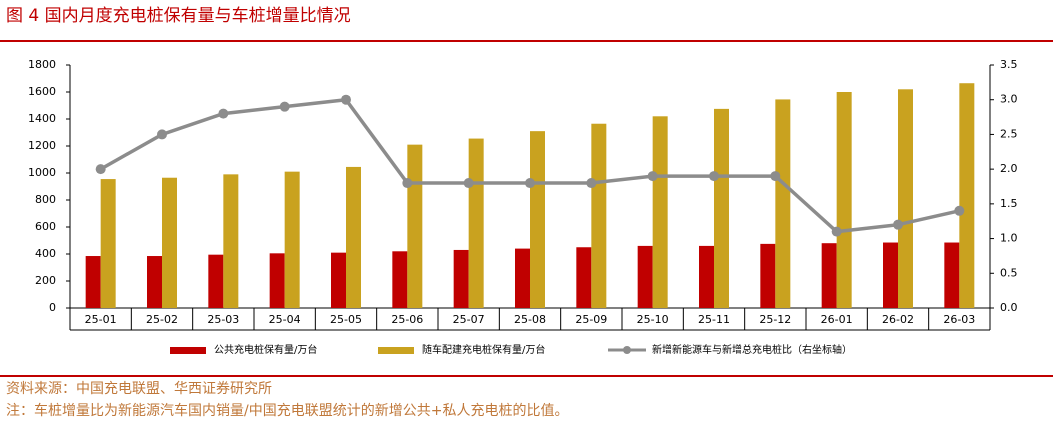 The height and width of the screenshot is (426, 1053). I want to click on y2-tick-label: 1.5, so click(1009, 203).